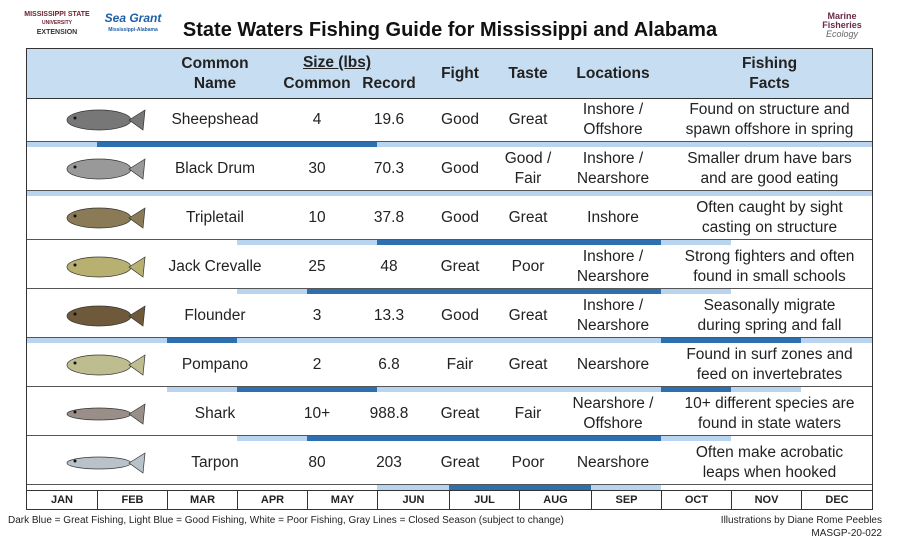 The image size is (900, 546). I want to click on logo-mid: Sea Grant Mississippi-Alabama, so click(133, 24).